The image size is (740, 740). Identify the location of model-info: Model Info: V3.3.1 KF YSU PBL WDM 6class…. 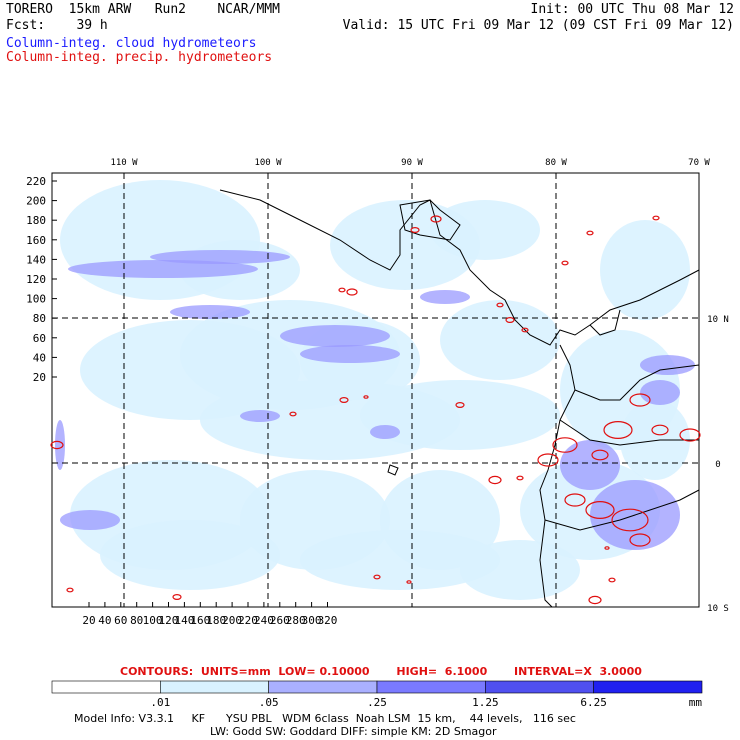
(325, 718).